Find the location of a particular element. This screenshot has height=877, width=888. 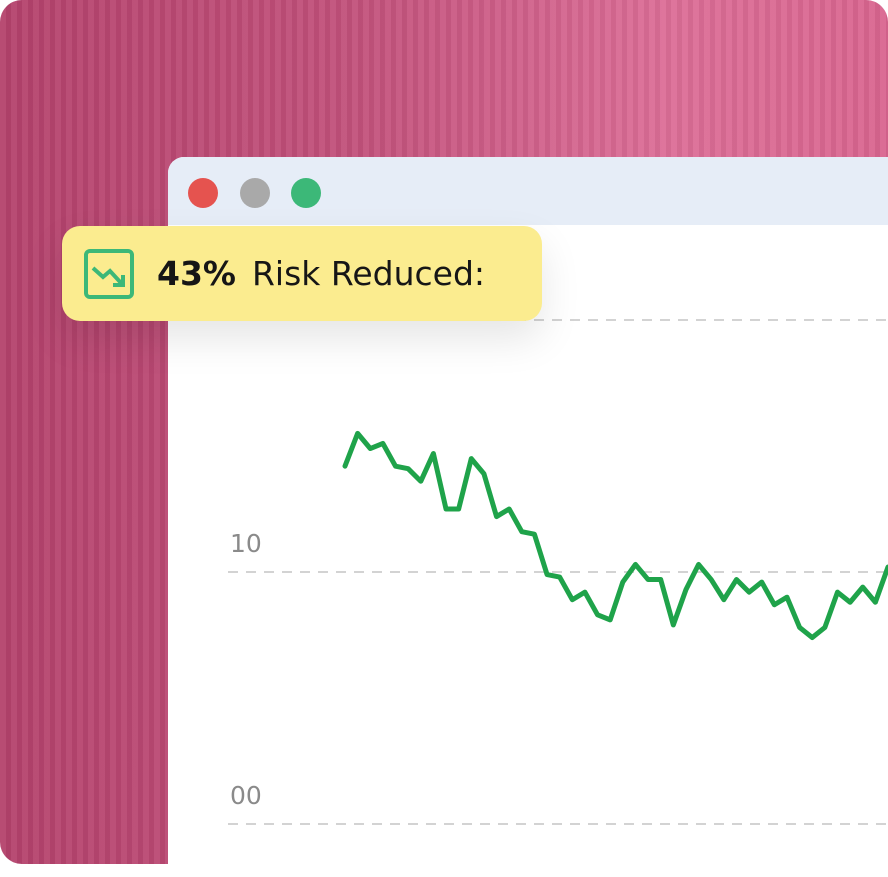

minimize-button is located at coordinates (255, 193).